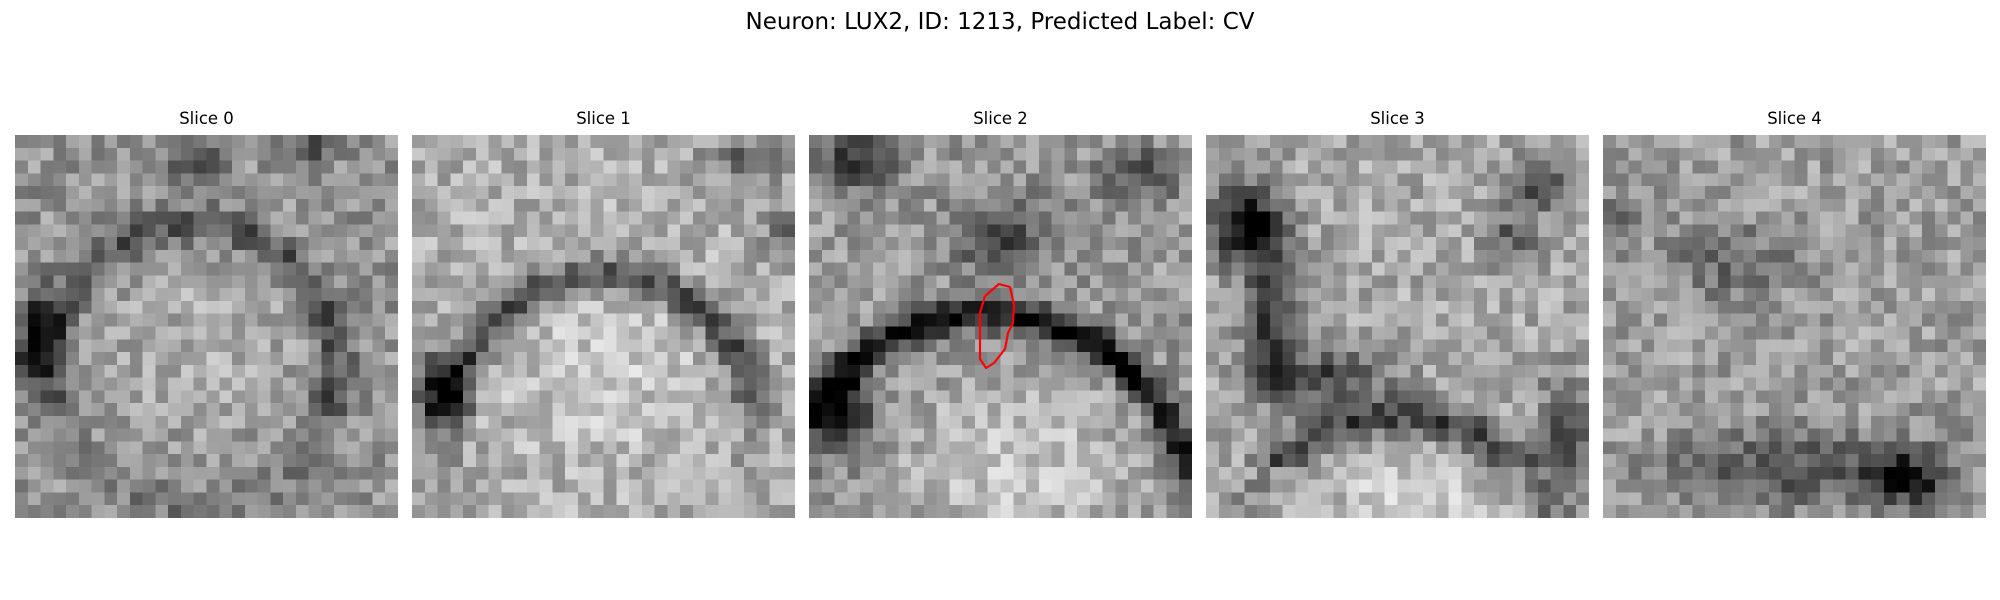  What do you see at coordinates (1794, 118) in the screenshot?
I see `slice-title: Slice 4` at bounding box center [1794, 118].